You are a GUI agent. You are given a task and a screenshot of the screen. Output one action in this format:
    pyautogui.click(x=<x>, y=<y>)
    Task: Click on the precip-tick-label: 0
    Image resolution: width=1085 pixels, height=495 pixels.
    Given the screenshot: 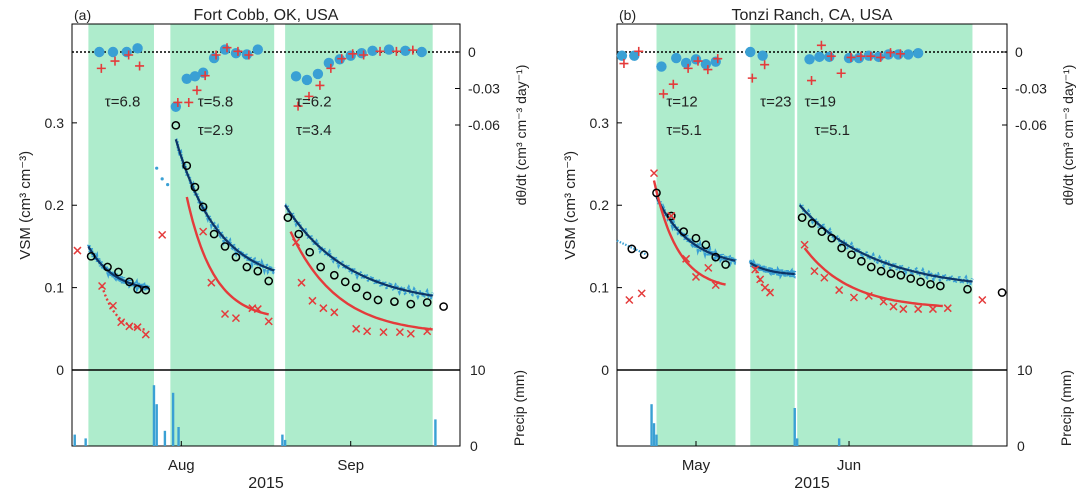 What is the action you would take?
    pyautogui.click(x=474, y=446)
    